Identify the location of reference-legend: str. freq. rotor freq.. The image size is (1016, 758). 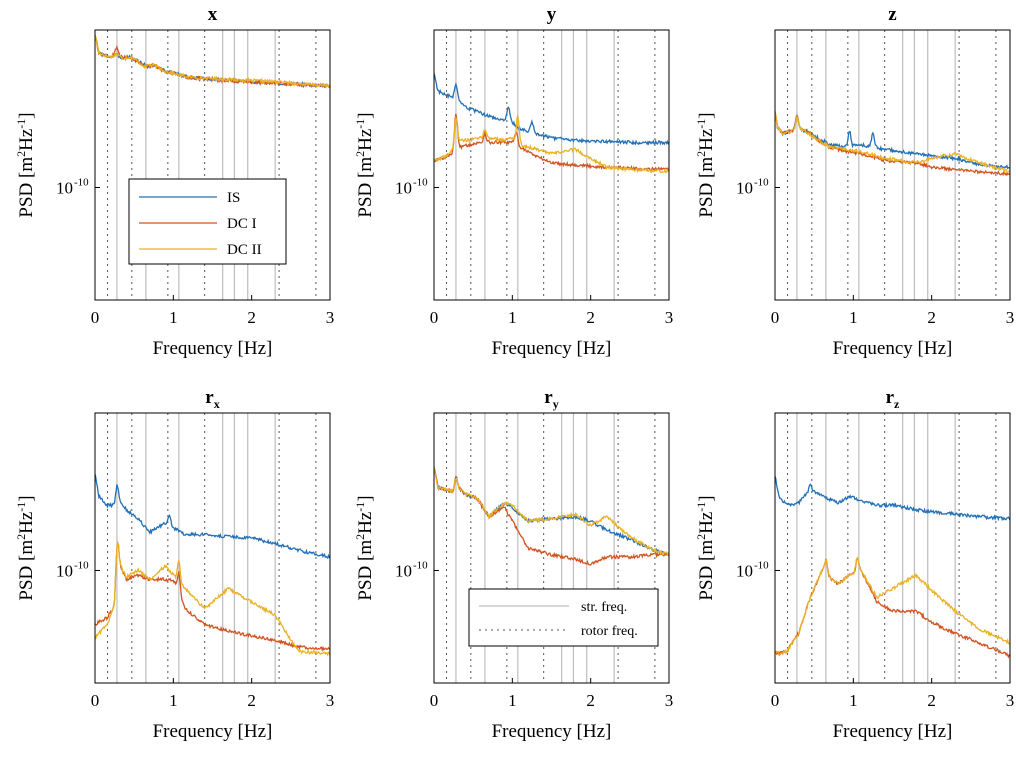
(563, 617).